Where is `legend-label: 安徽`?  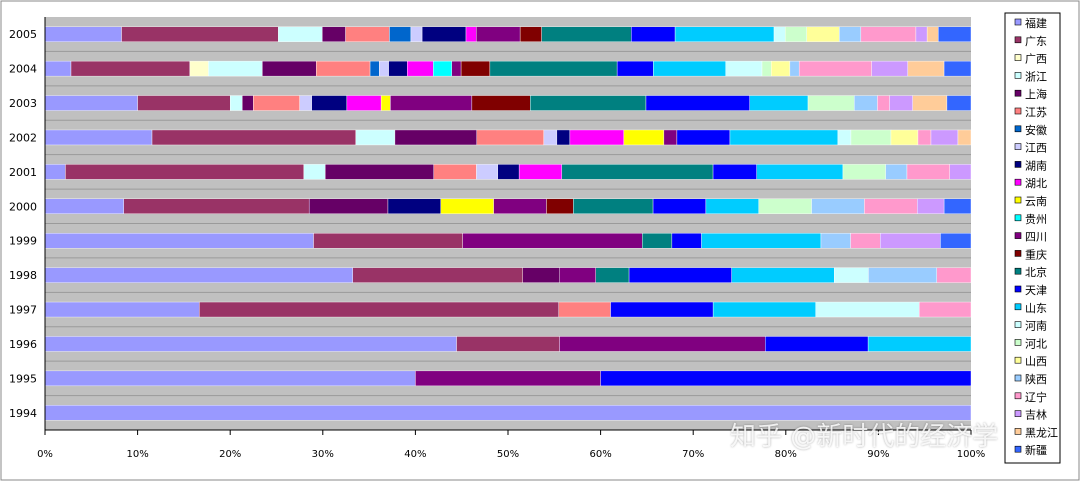 legend-label: 安徽 is located at coordinates (1036, 130).